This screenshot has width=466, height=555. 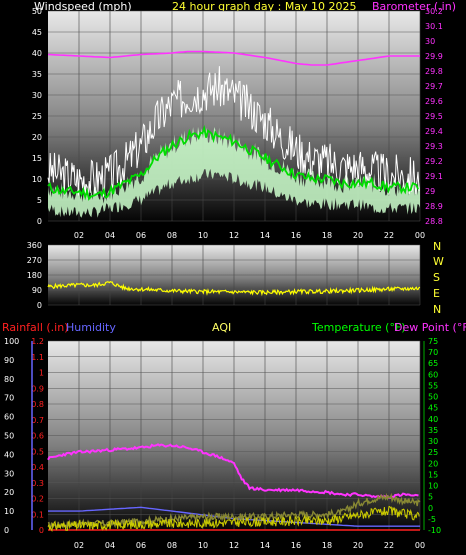 What do you see at coordinates (430, 41) in the screenshot?
I see `barometer-y-tick: 30` at bounding box center [430, 41].